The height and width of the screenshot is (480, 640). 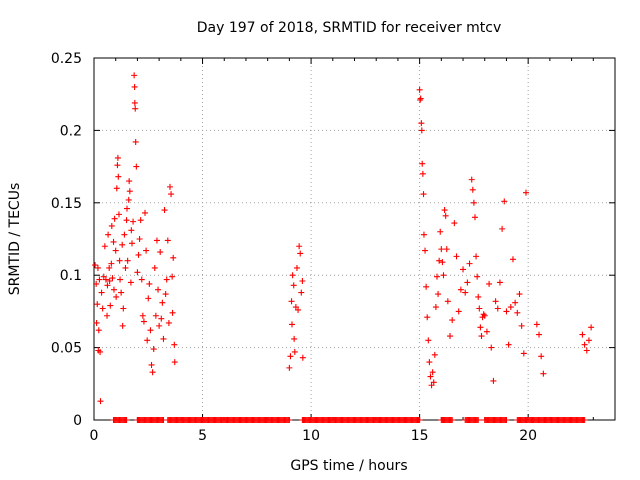 What do you see at coordinates (420, 436) in the screenshot?
I see `x-tick-label: 15` at bounding box center [420, 436].